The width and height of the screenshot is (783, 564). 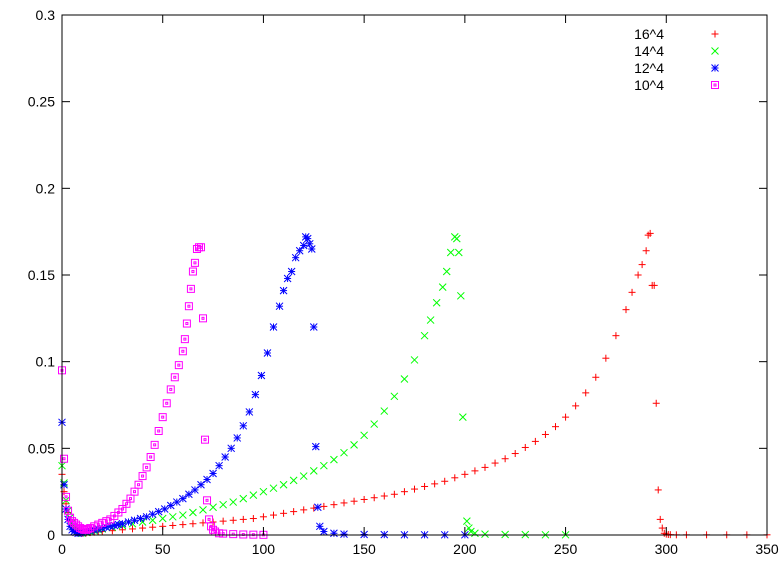 What do you see at coordinates (46, 188) in the screenshot?
I see `y-tick-label: 0.2` at bounding box center [46, 188].